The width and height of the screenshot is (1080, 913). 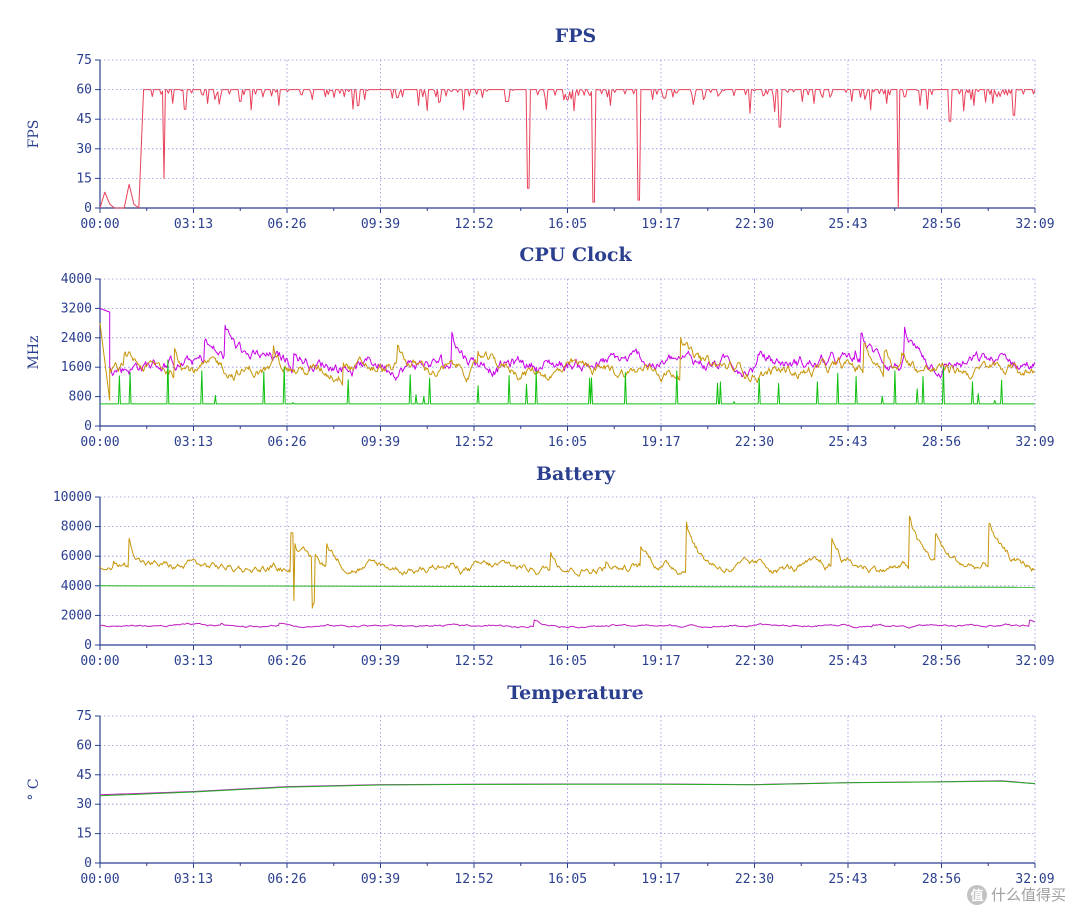 I want to click on y-axis-label: FPS, so click(x=34, y=134).